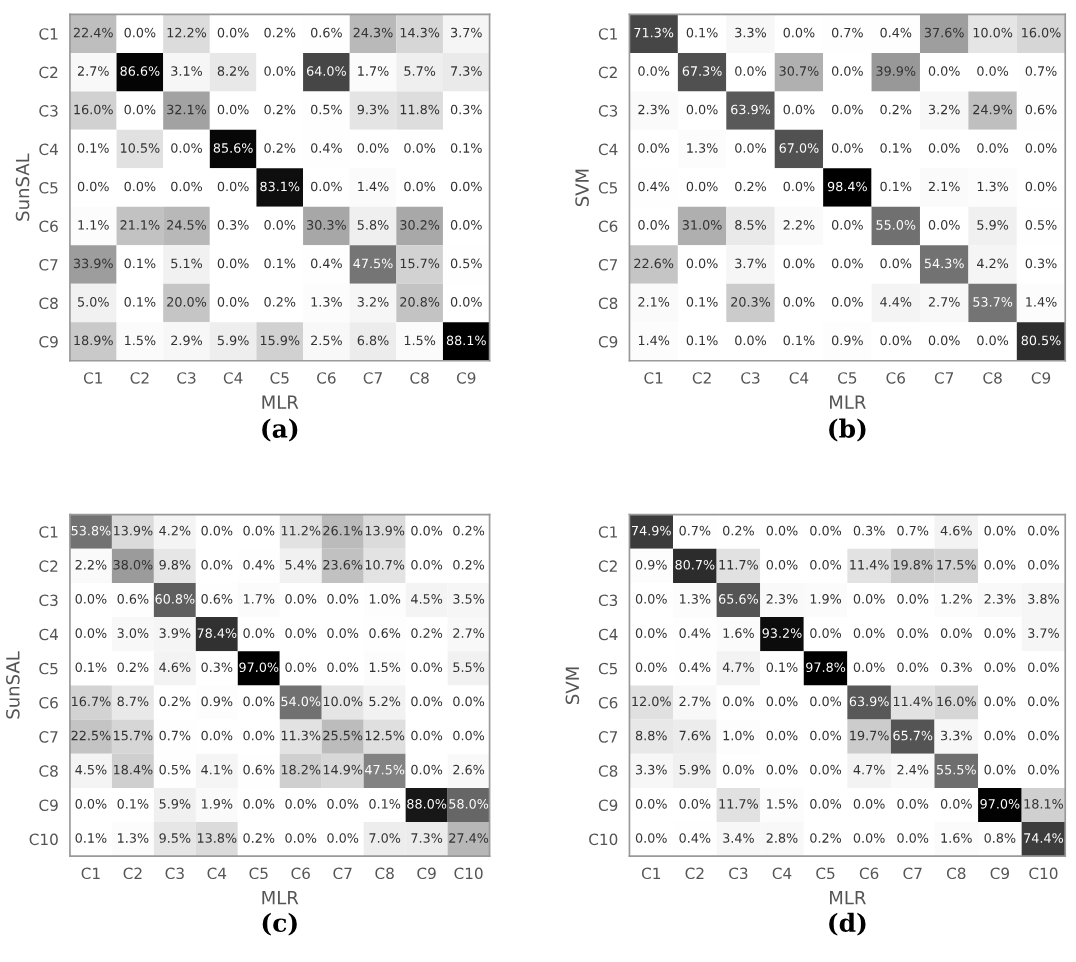 This screenshot has height=962, width=1076. Describe the element at coordinates (280, 430) in the screenshot. I see `text: (a)` at that location.